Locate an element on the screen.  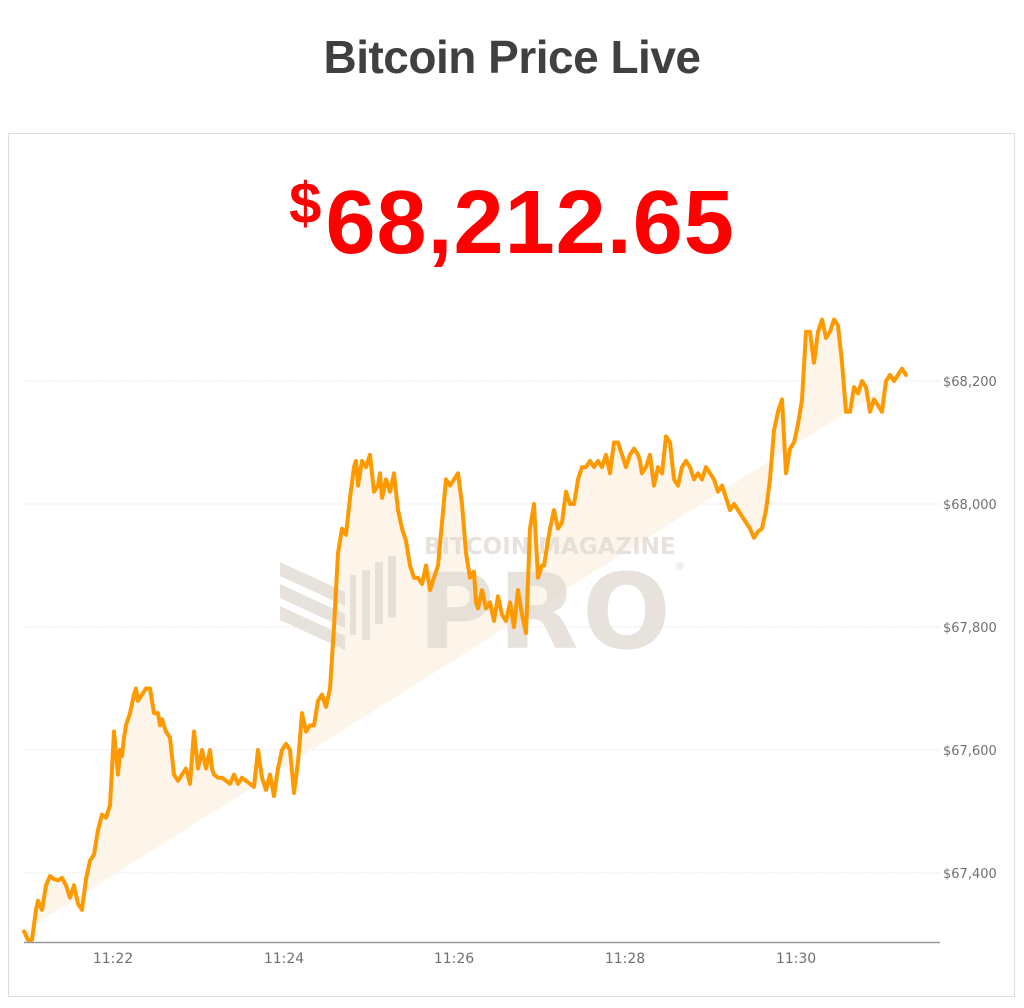
page-title: Bitcoin Price Live is located at coordinates (512, 57).